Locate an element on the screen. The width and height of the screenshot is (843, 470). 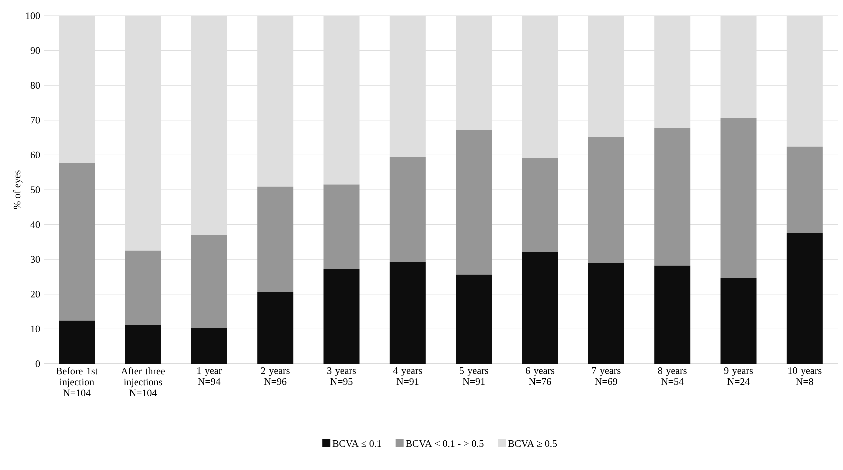
x-tick-label: 10 years N=8 is located at coordinates (805, 377).